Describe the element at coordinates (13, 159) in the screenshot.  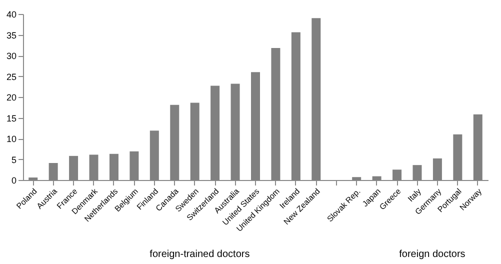
I see `y-tick-label: 5` at that location.